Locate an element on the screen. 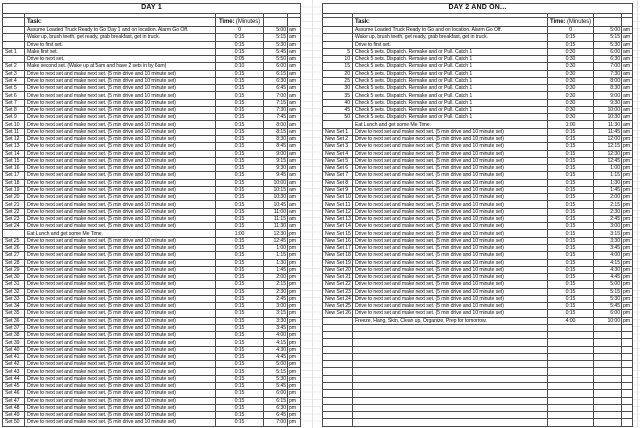  set-label-cell: Set 12 is located at coordinates (13, 139).